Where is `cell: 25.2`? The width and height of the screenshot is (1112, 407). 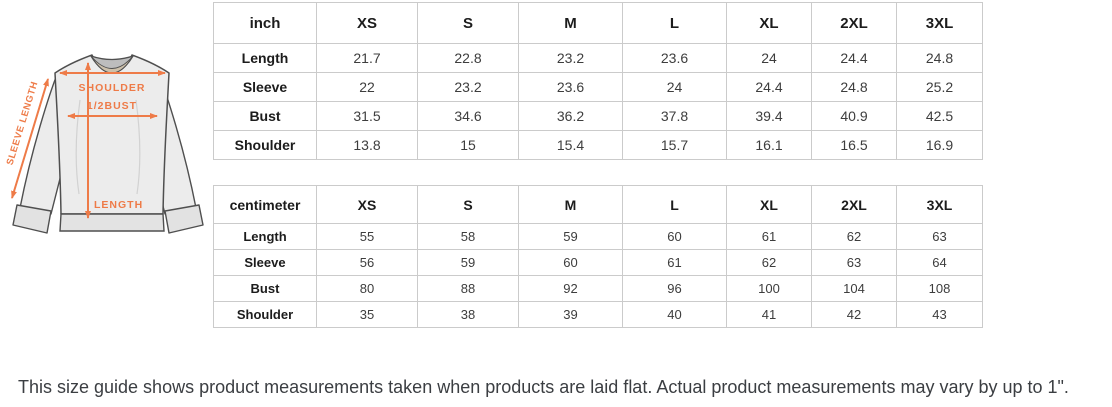
cell: 25.2 is located at coordinates (939, 87).